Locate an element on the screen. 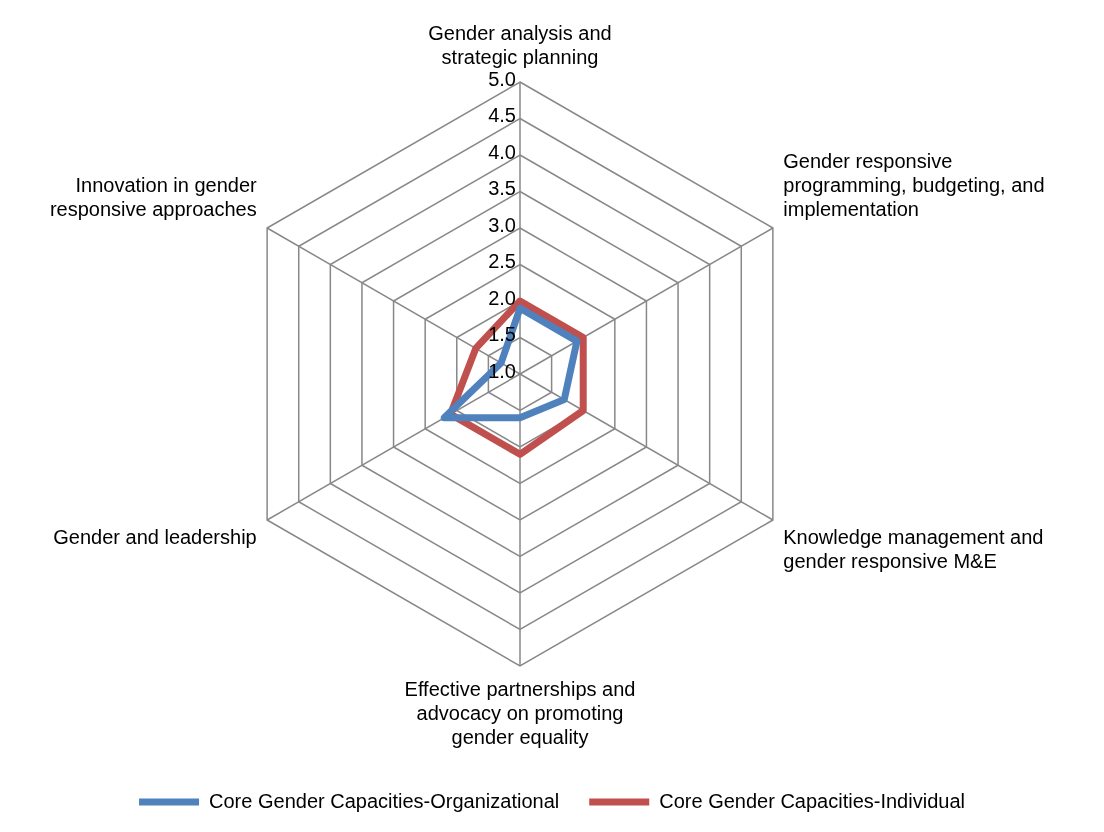  legend-label: Core Gender Capacities-Organizational is located at coordinates (384, 800).